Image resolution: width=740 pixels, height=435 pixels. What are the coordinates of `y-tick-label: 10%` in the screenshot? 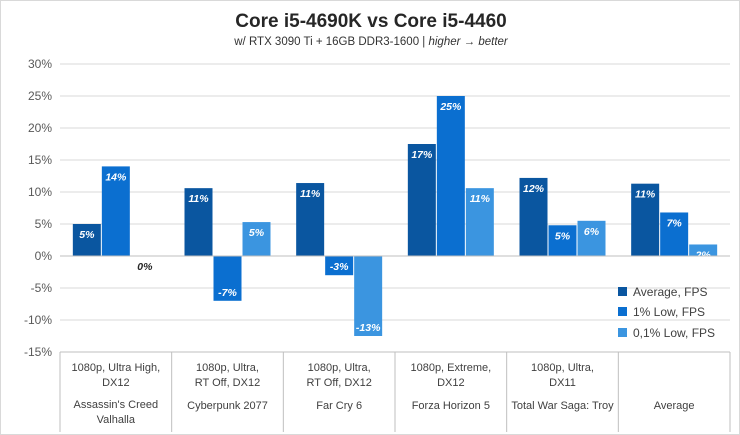 It's located at (40, 192).